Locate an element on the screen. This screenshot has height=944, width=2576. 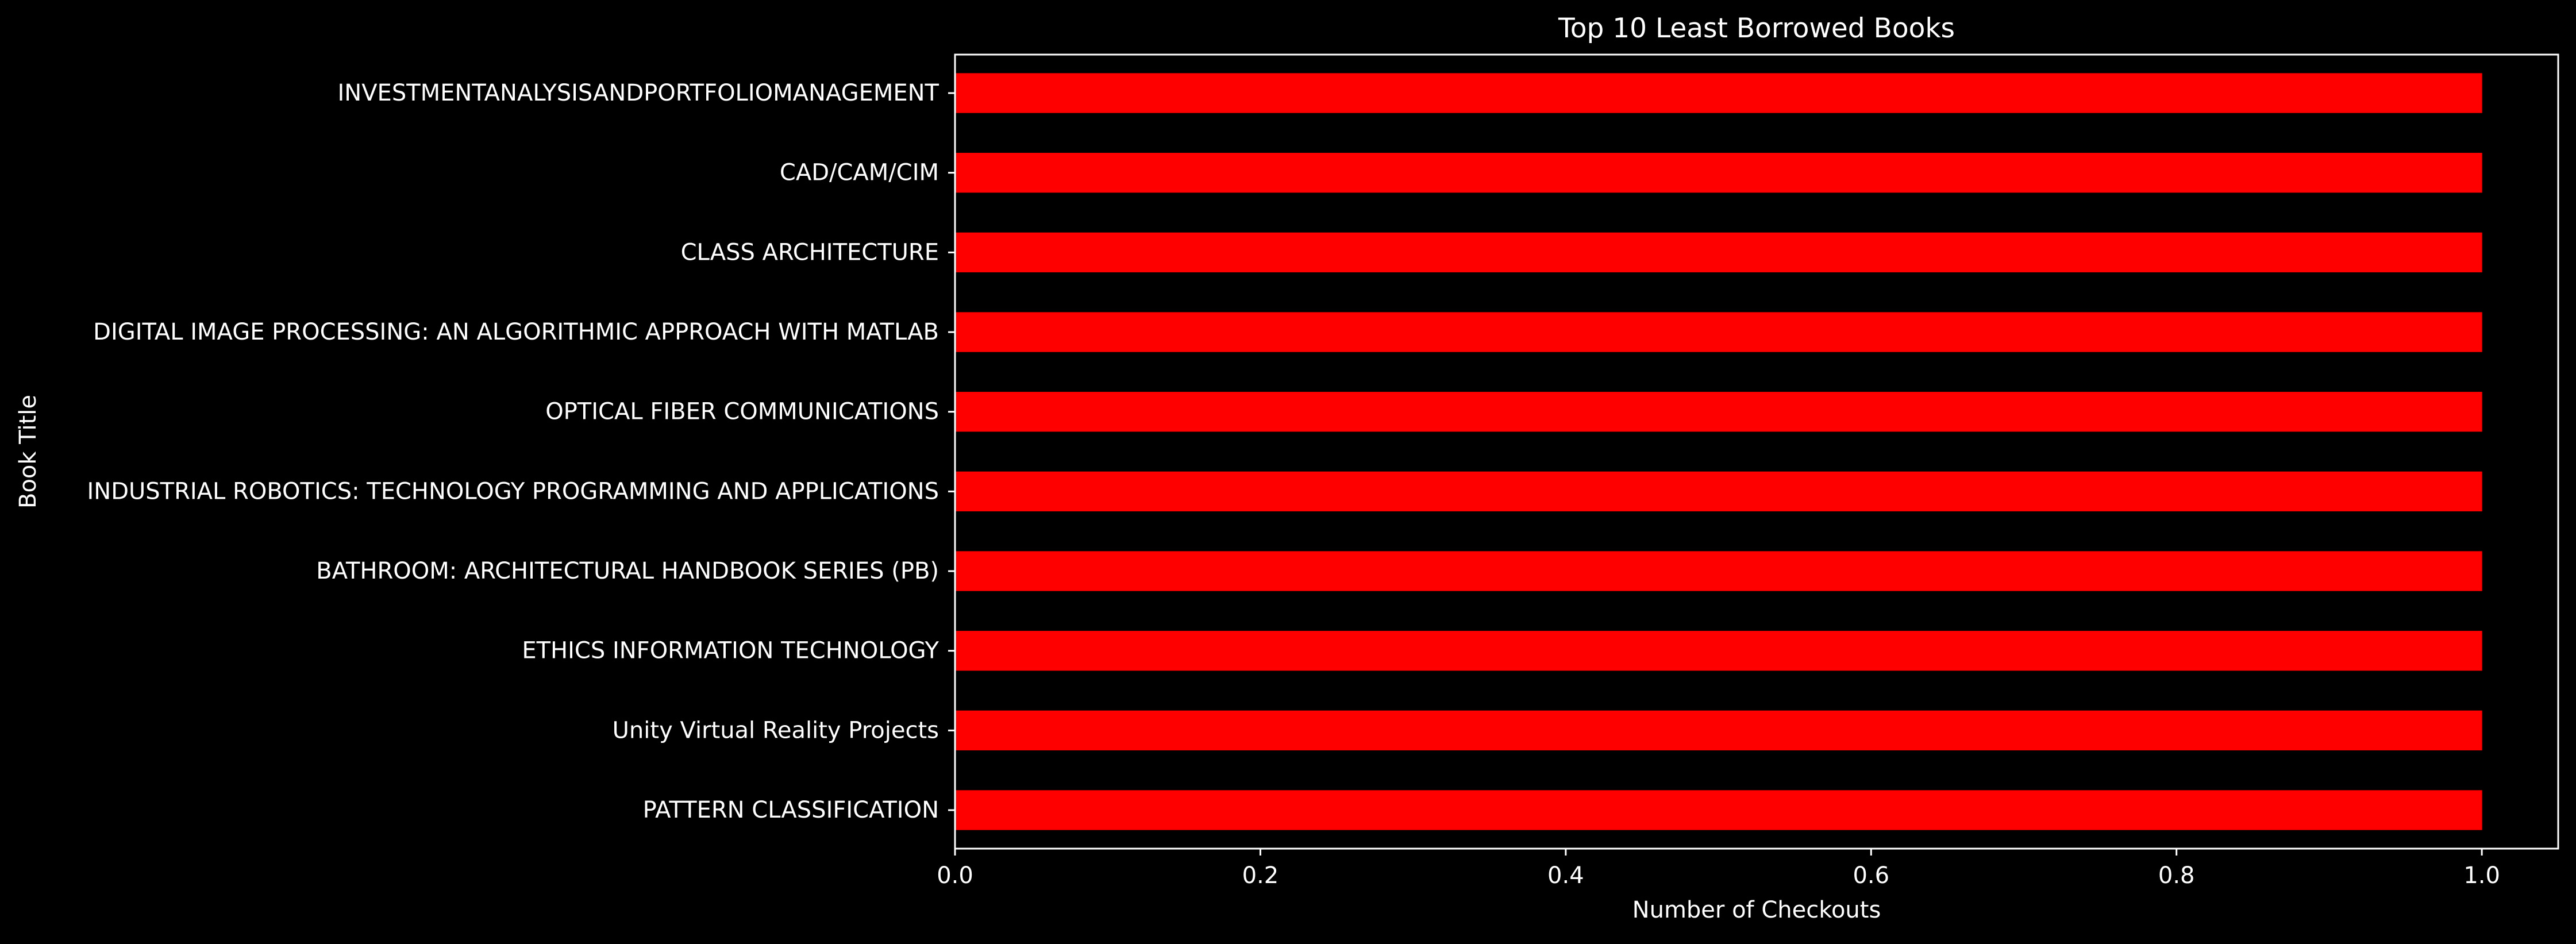
y-tick-label: CAD/CAM/CIM is located at coordinates (859, 173).